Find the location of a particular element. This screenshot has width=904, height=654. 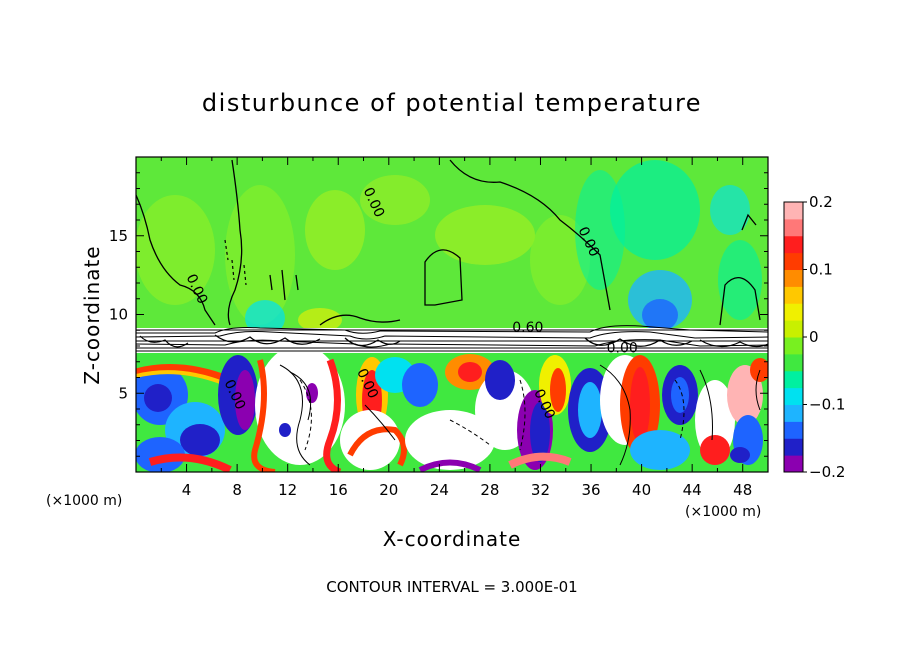

colorbar: 0.2 0.1 0 −0.1 −0.2 is located at coordinates (814, 337).